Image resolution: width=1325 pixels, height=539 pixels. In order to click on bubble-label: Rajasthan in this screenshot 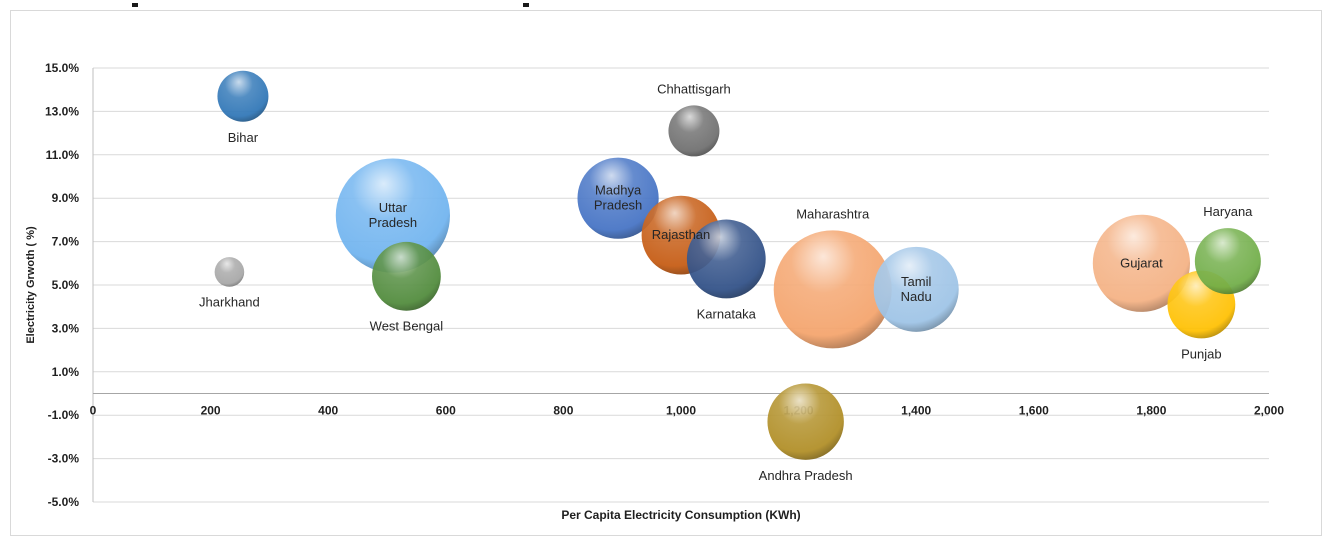, I will do `click(681, 234)`.